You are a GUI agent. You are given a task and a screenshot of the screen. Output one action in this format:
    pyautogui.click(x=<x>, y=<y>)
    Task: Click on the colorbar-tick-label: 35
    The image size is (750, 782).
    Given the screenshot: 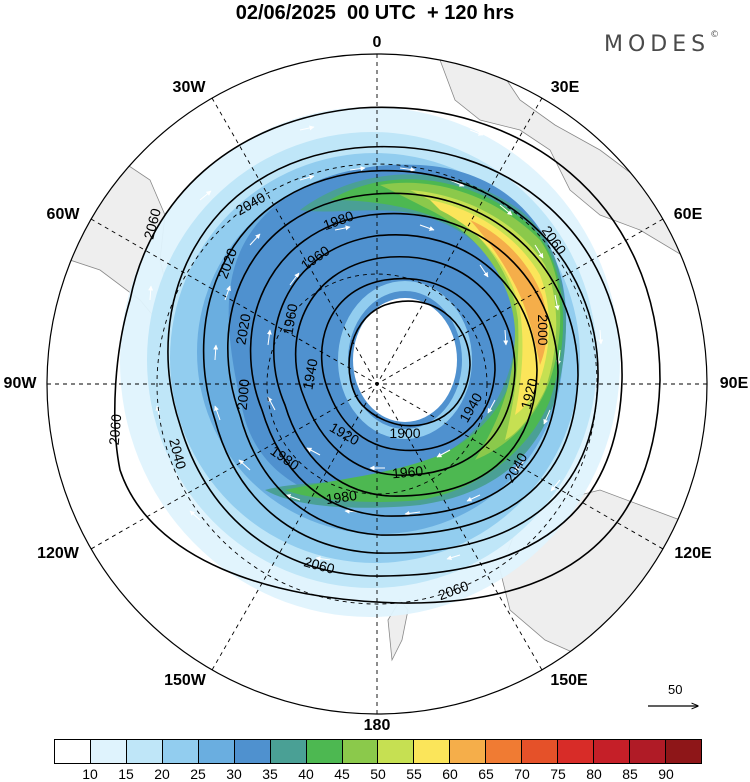 What is the action you would take?
    pyautogui.click(x=270, y=774)
    